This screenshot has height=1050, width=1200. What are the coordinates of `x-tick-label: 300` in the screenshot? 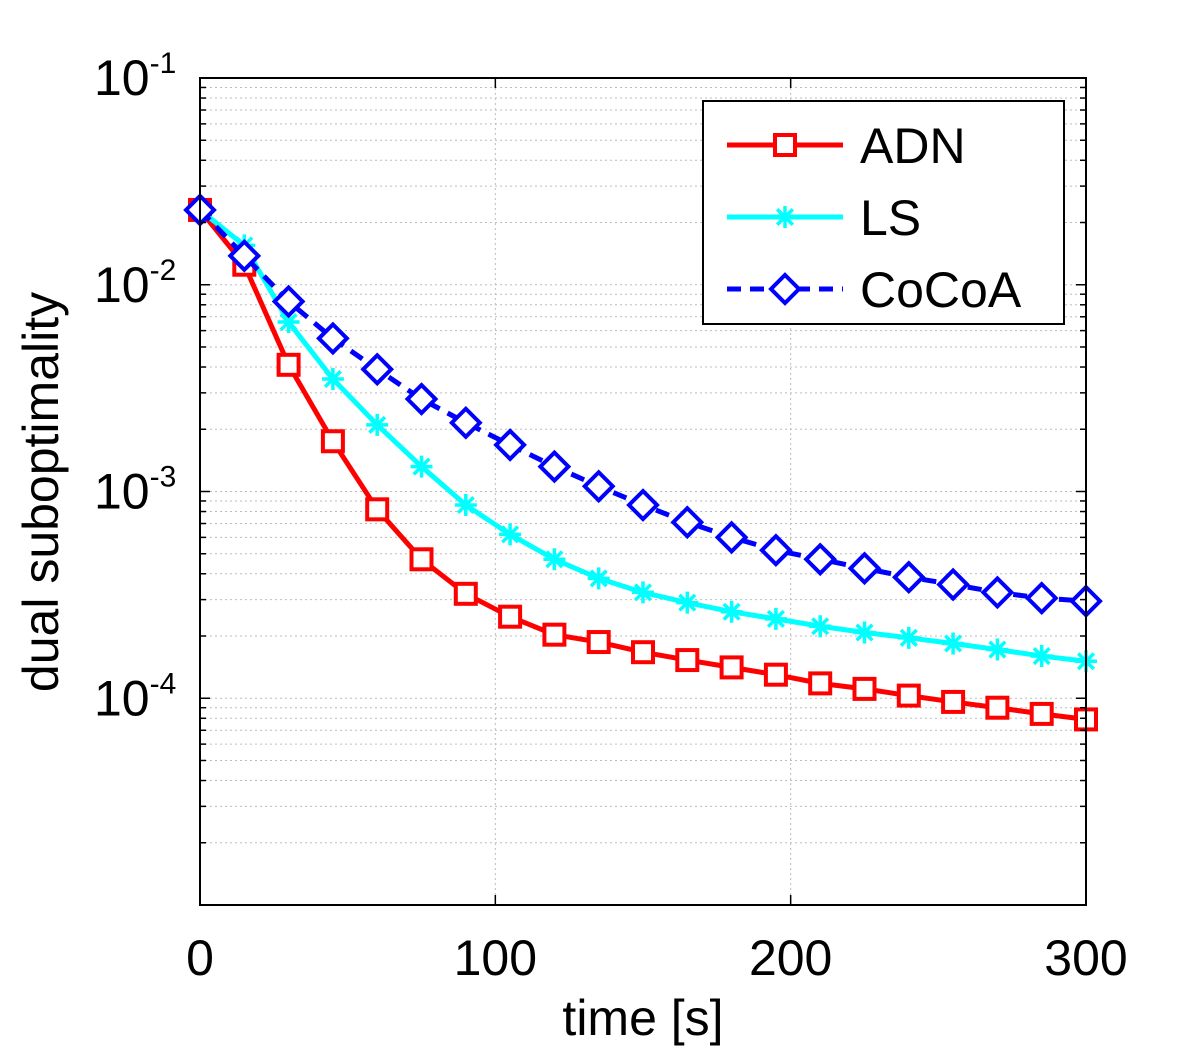 It's located at (1085, 958).